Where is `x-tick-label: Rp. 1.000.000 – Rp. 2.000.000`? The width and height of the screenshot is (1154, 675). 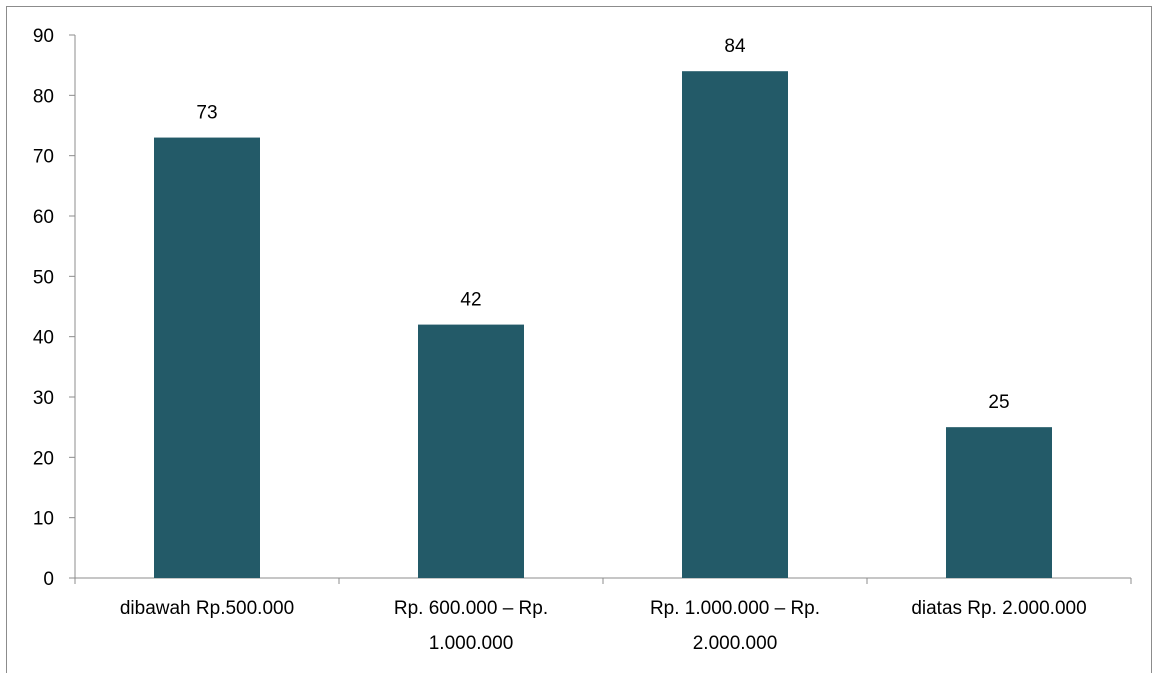 x-tick-label: Rp. 1.000.000 – Rp. 2.000.000 is located at coordinates (735, 626).